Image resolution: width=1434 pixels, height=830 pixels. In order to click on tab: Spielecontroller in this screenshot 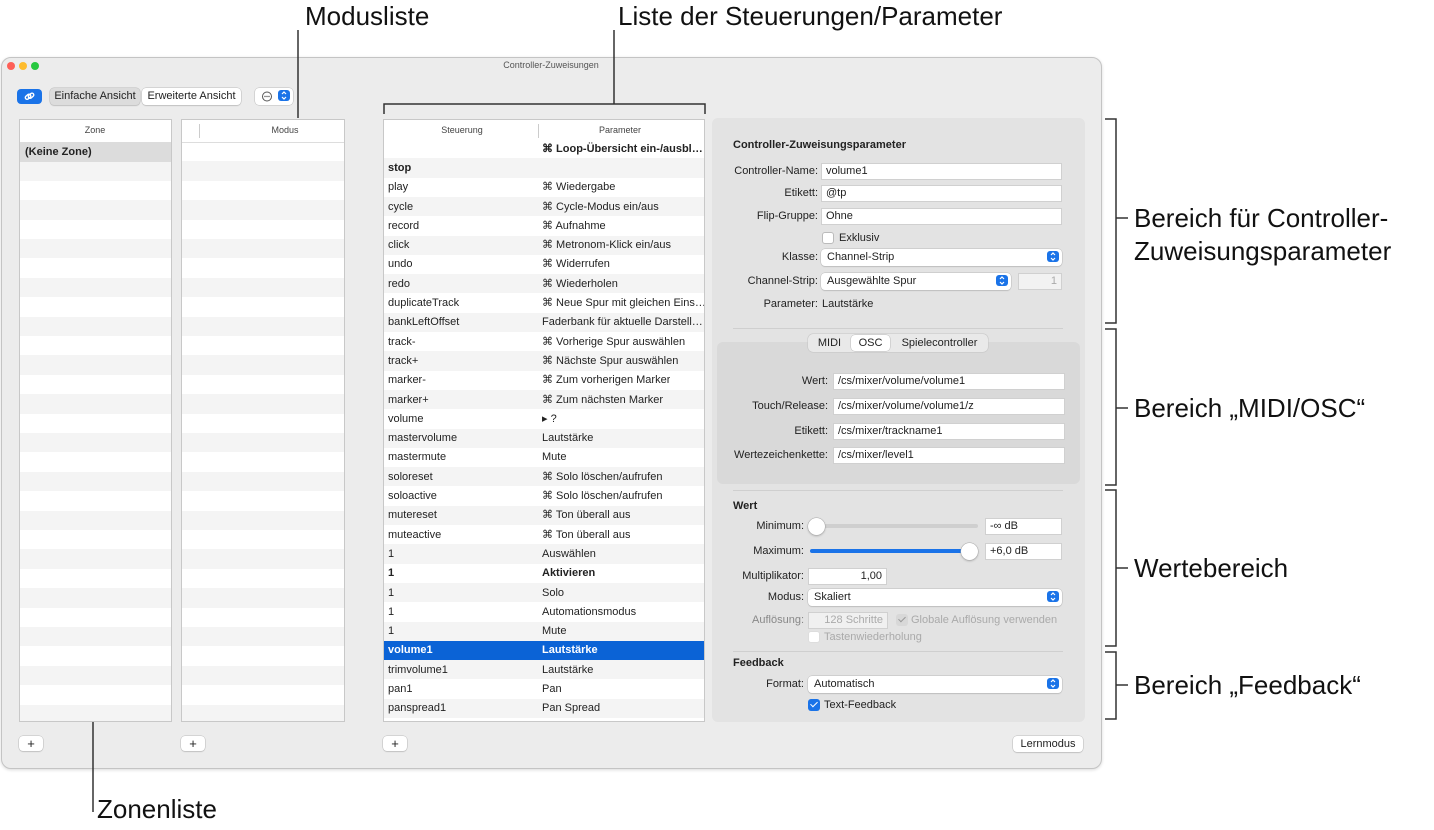, I will do `click(939, 343)`.